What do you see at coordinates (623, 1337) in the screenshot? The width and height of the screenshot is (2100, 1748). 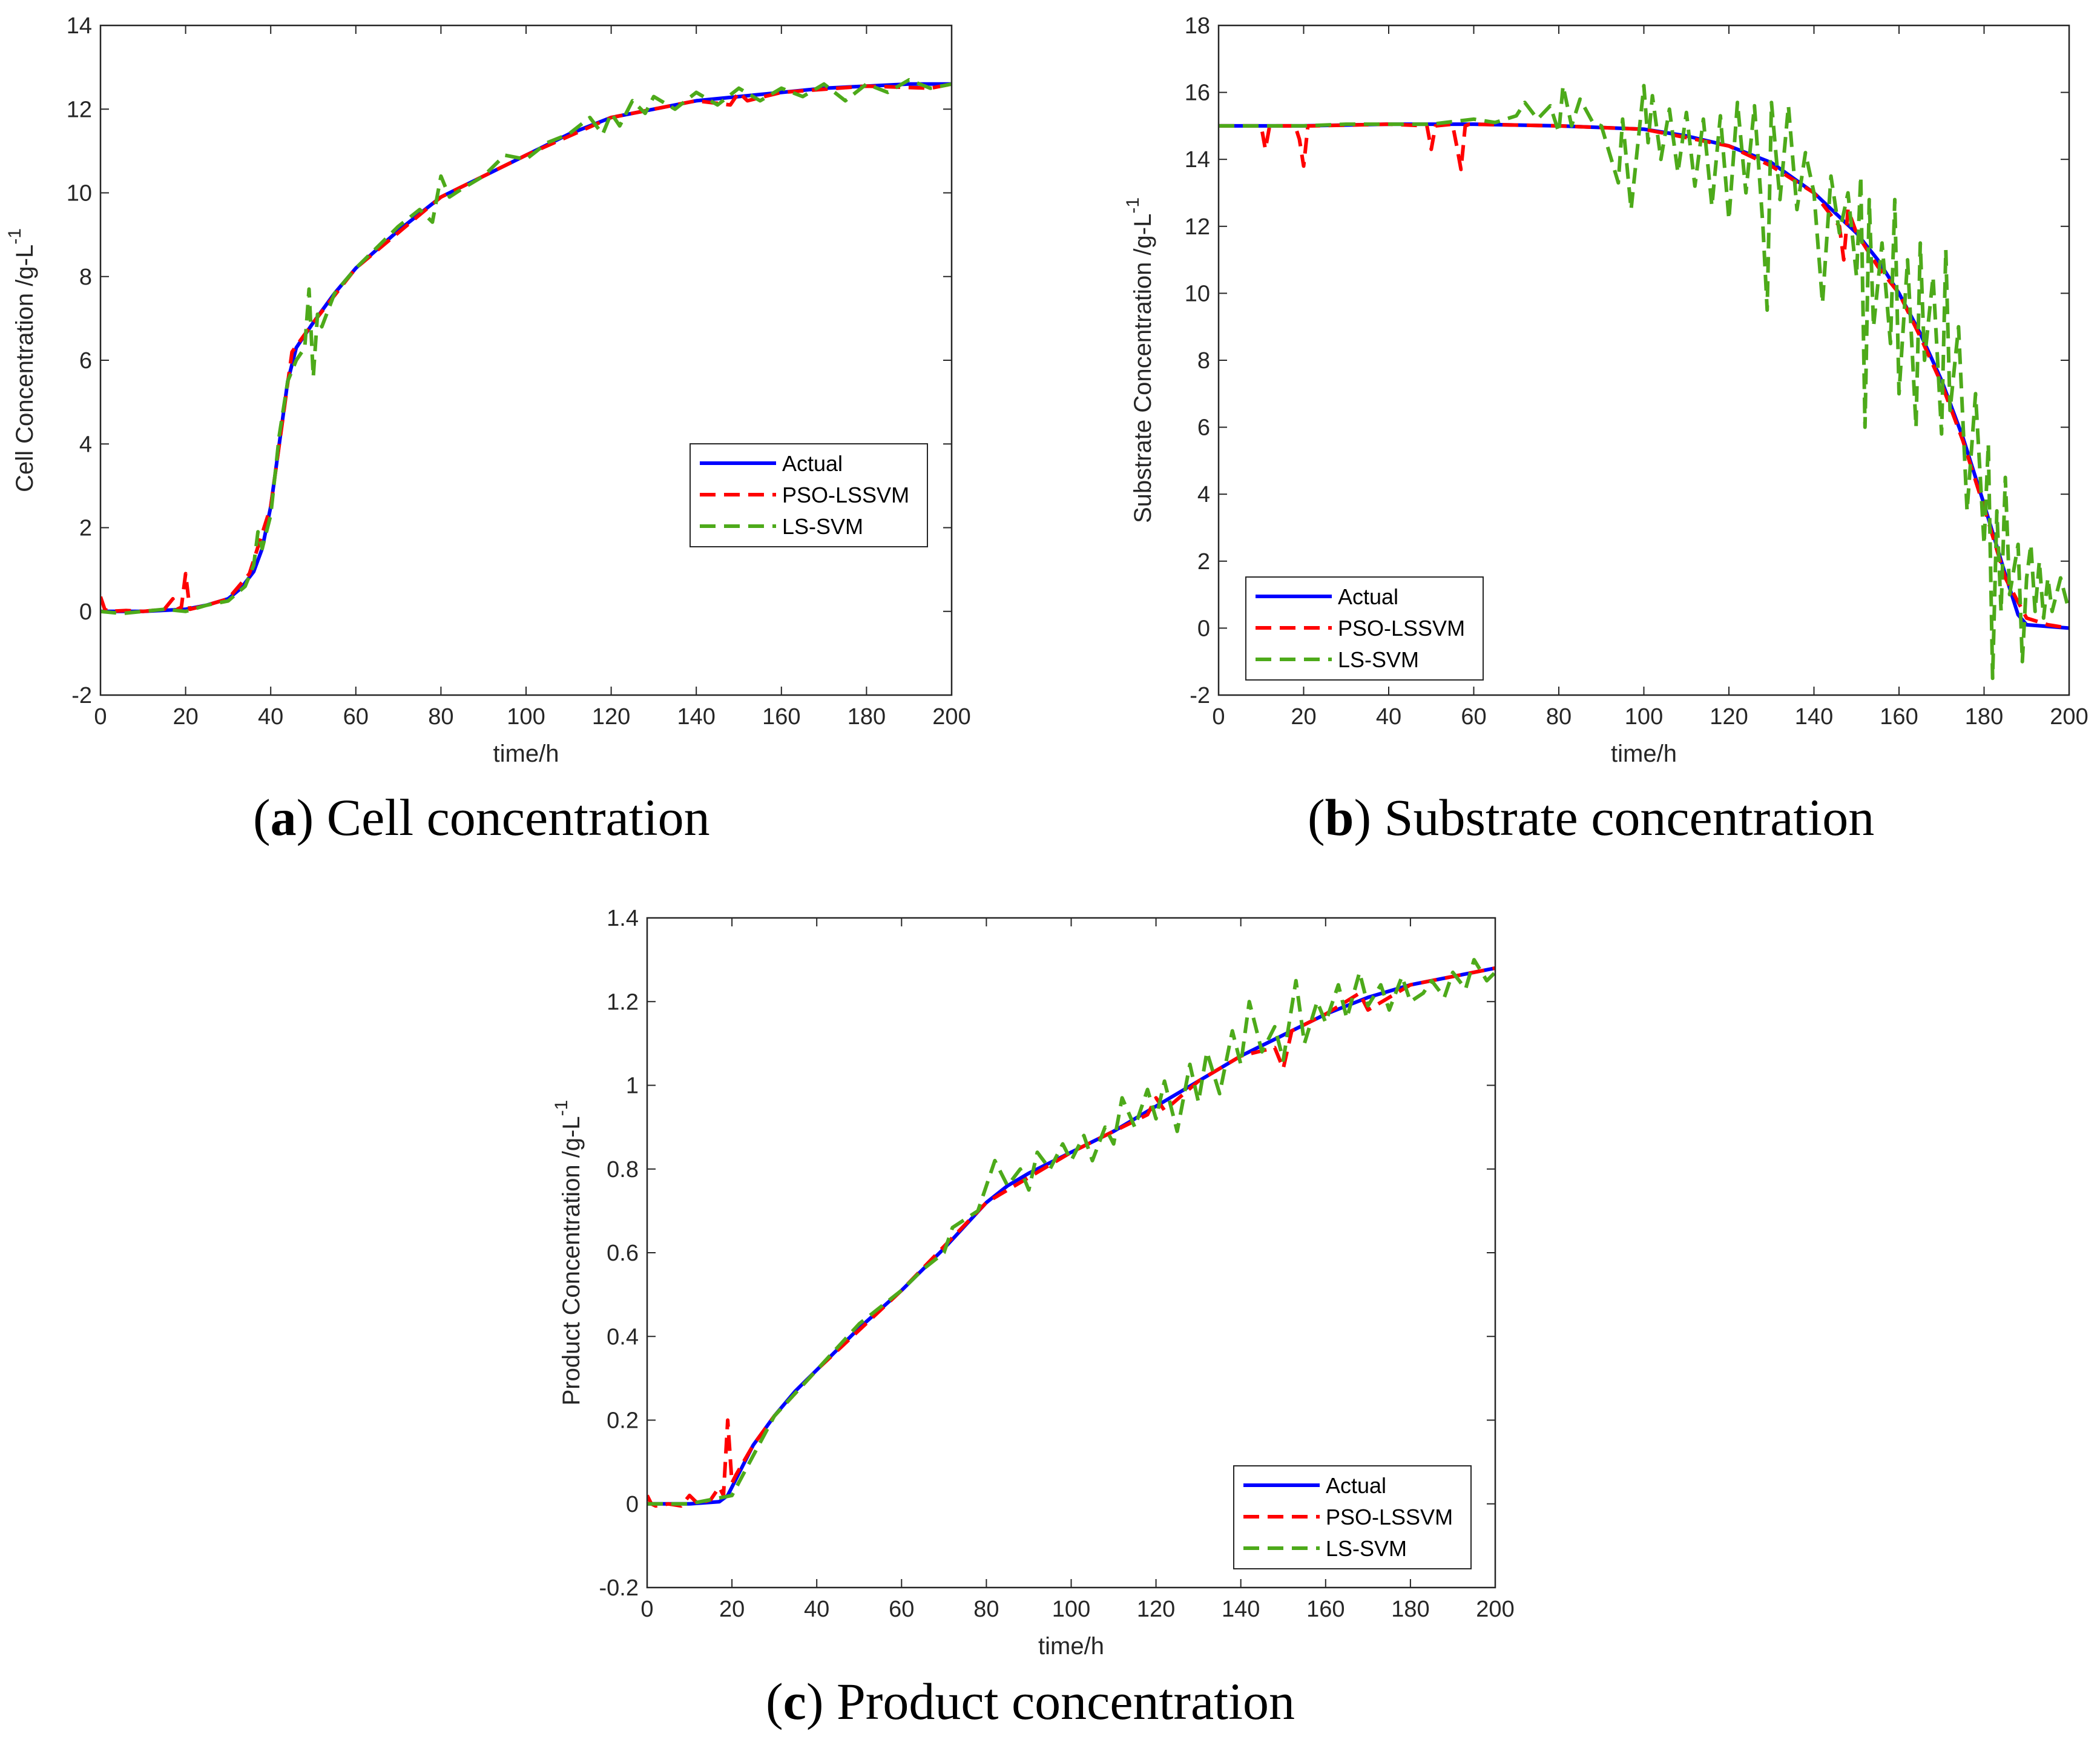 I see `y-tick-label-3: 0.4` at bounding box center [623, 1337].